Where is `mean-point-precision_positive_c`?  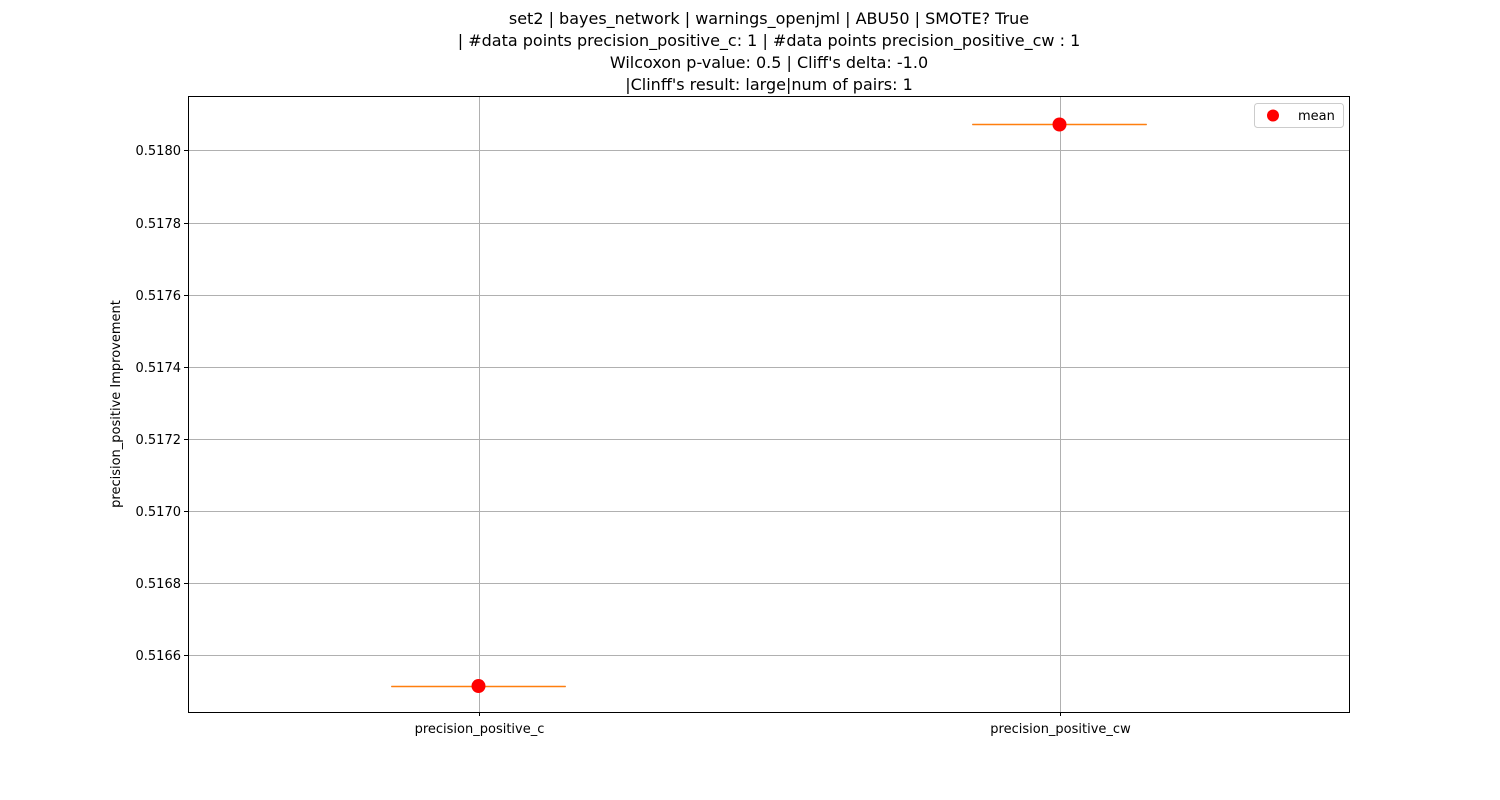
mean-point-precision_positive_c is located at coordinates (478, 686).